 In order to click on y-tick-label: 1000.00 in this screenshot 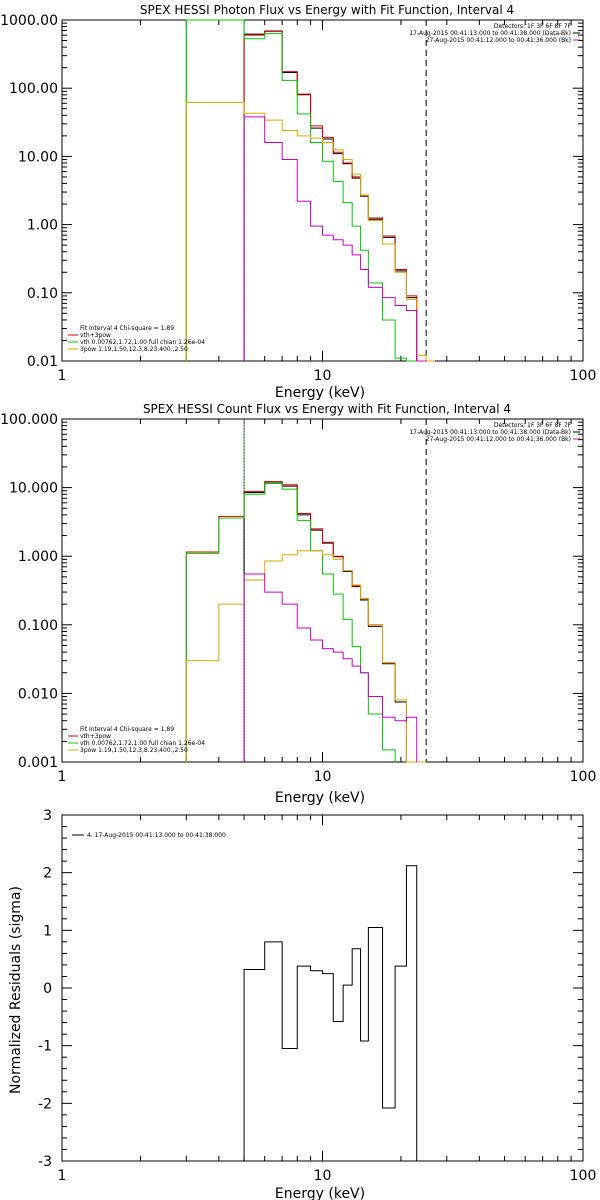, I will do `click(29, 21)`.